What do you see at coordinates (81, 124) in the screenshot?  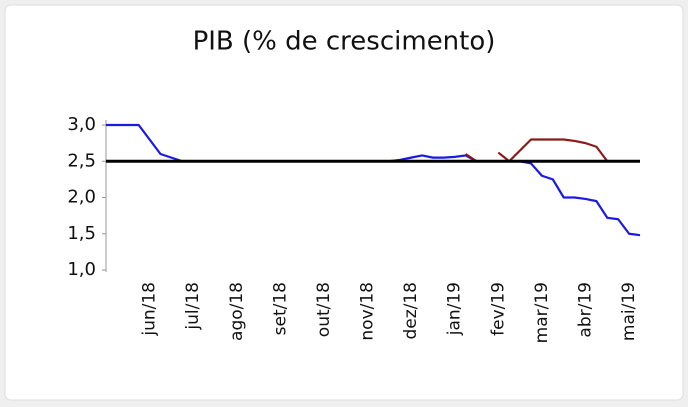 I see `y-tick-label: 3,0` at bounding box center [81, 124].